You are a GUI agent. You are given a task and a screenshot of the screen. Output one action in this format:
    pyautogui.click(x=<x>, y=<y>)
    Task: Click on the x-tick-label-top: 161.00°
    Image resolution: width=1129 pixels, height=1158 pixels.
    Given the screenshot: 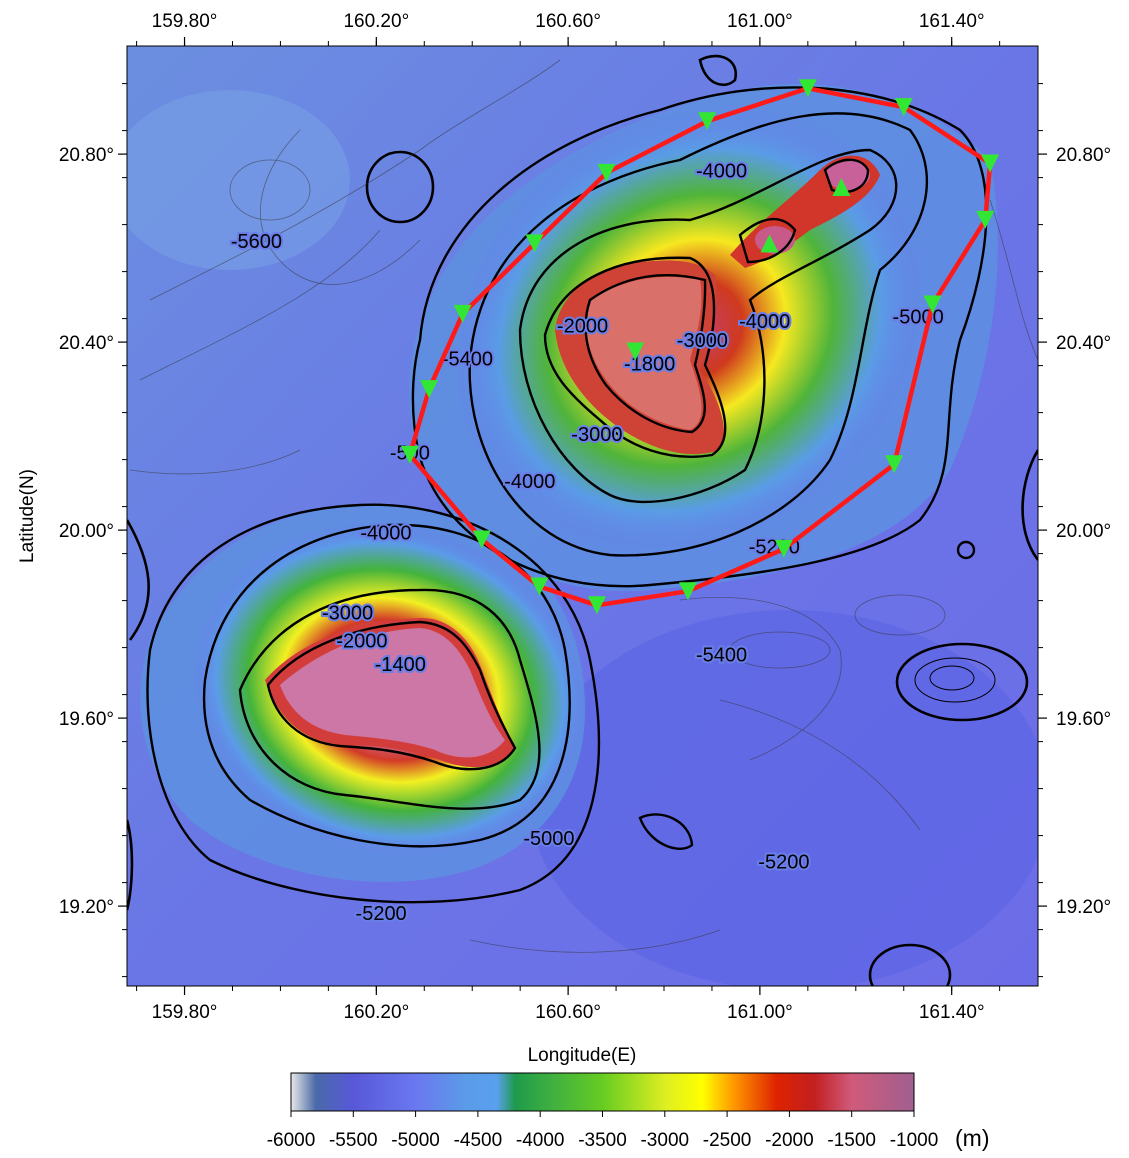 What is the action you would take?
    pyautogui.click(x=760, y=21)
    